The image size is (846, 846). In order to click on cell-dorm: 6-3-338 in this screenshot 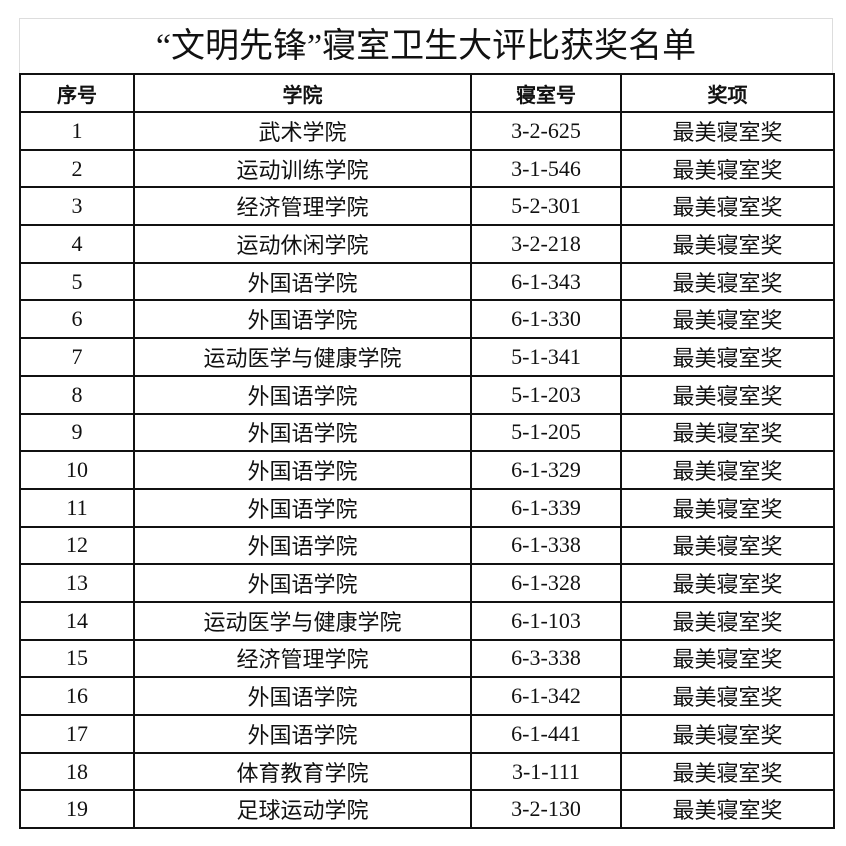, I will do `click(546, 658)`.